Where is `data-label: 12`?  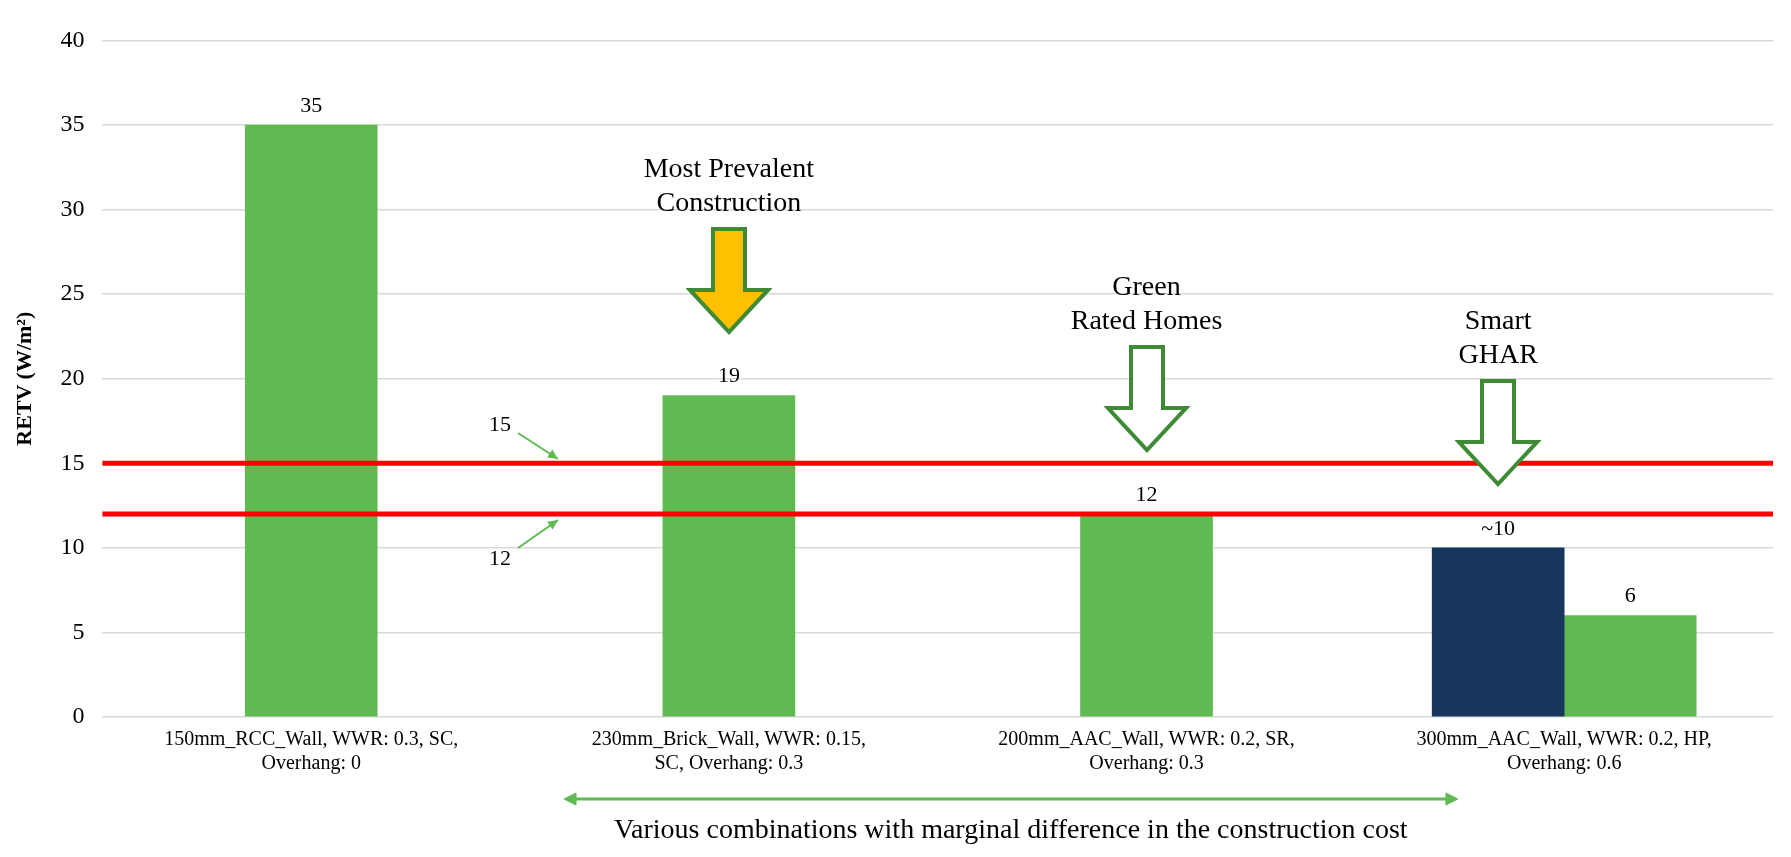
data-label: 12 is located at coordinates (1146, 493).